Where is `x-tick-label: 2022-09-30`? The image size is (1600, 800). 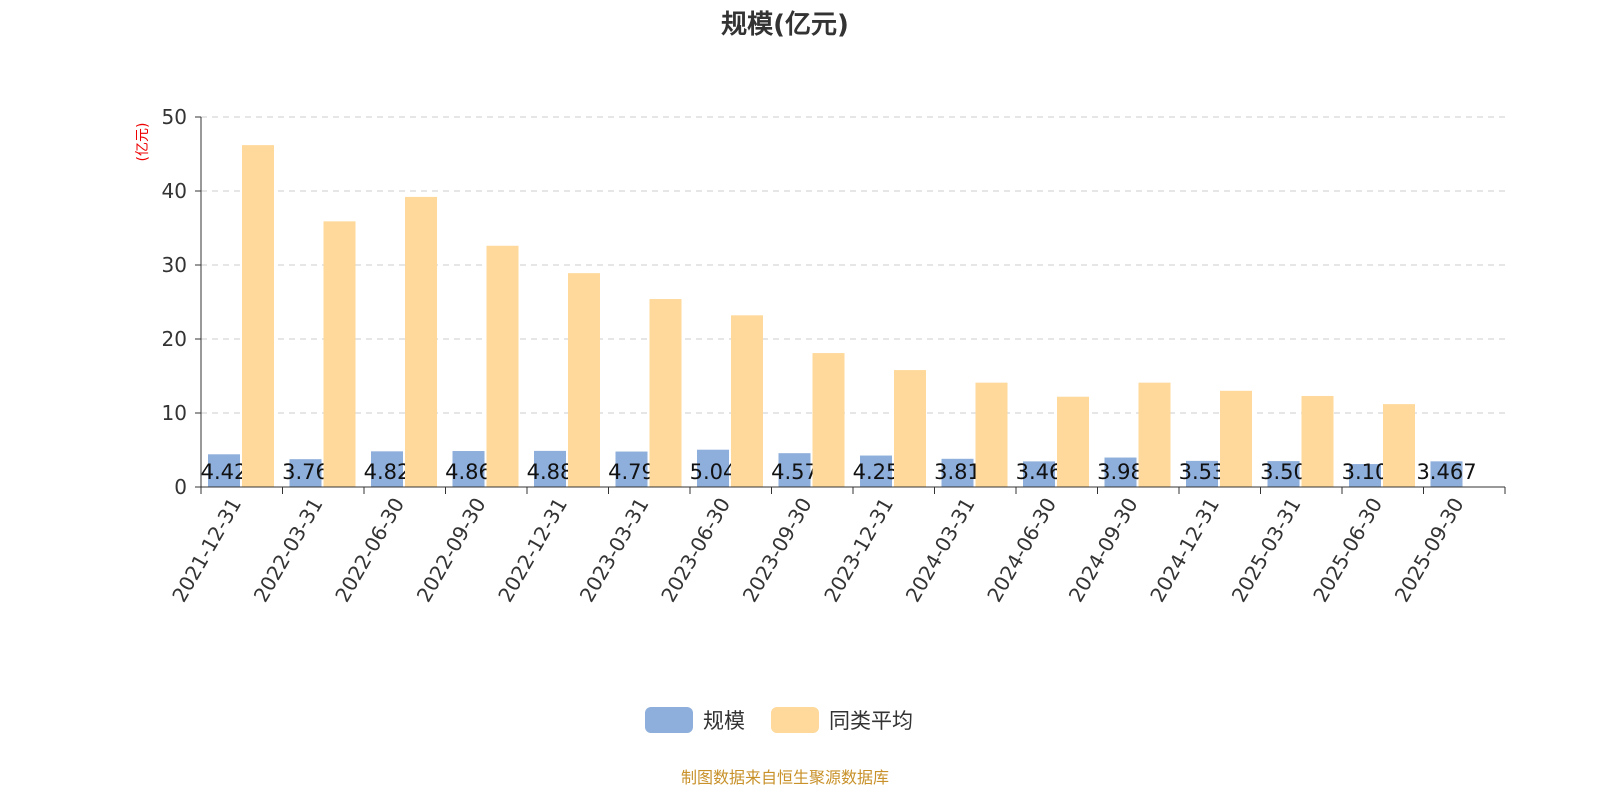 x-tick-label: 2022-09-30 is located at coordinates (451, 550).